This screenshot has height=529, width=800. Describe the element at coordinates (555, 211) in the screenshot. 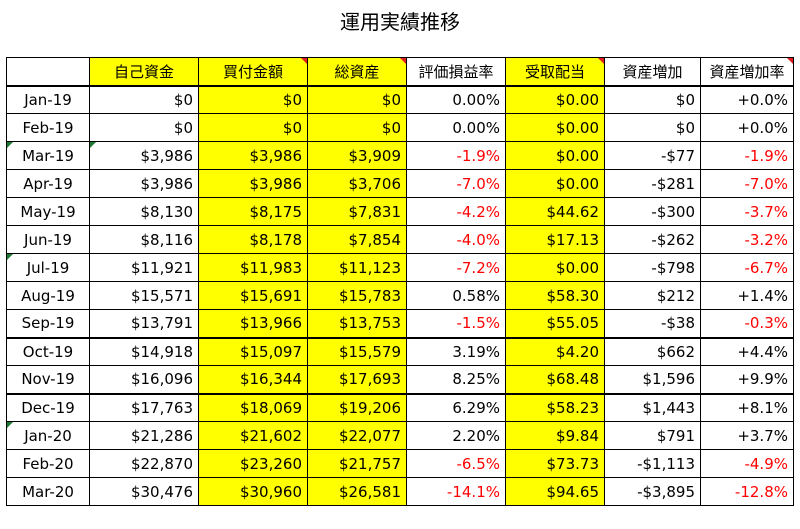

I see `cell-dividend: $44.62` at that location.